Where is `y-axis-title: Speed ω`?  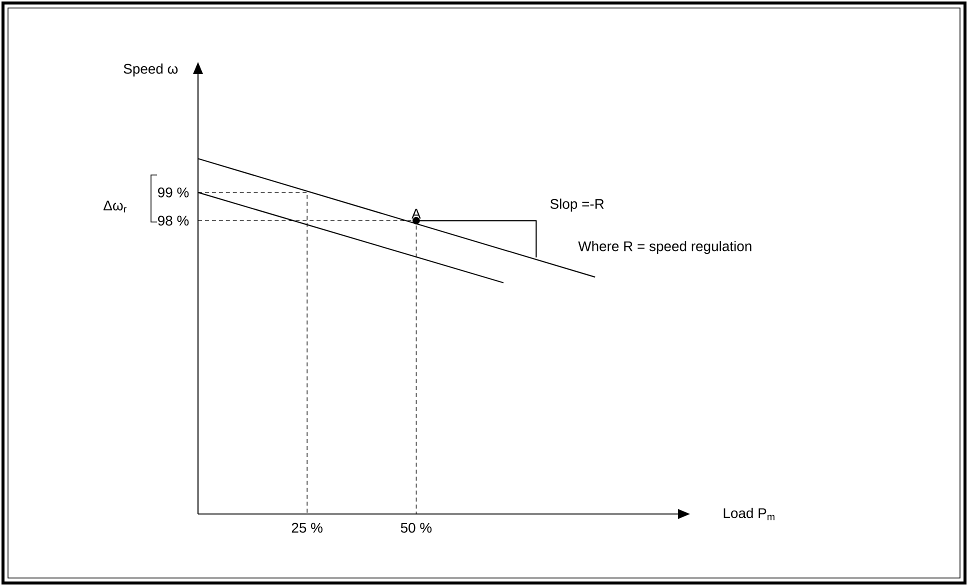
y-axis-title: Speed ω is located at coordinates (151, 70).